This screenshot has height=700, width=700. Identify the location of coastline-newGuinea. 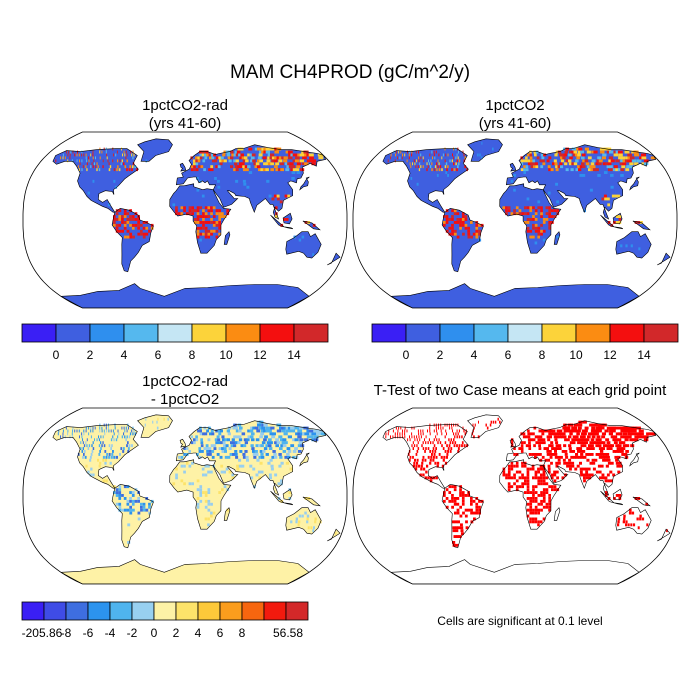
(311, 225).